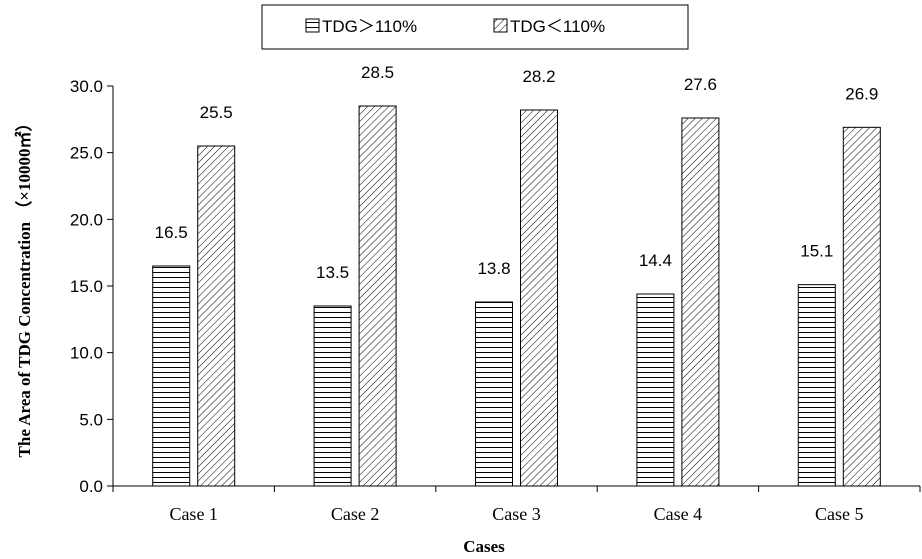 Image resolution: width=922 pixels, height=559 pixels. What do you see at coordinates (377, 72) in the screenshot?
I see `data-label: 28.5` at bounding box center [377, 72].